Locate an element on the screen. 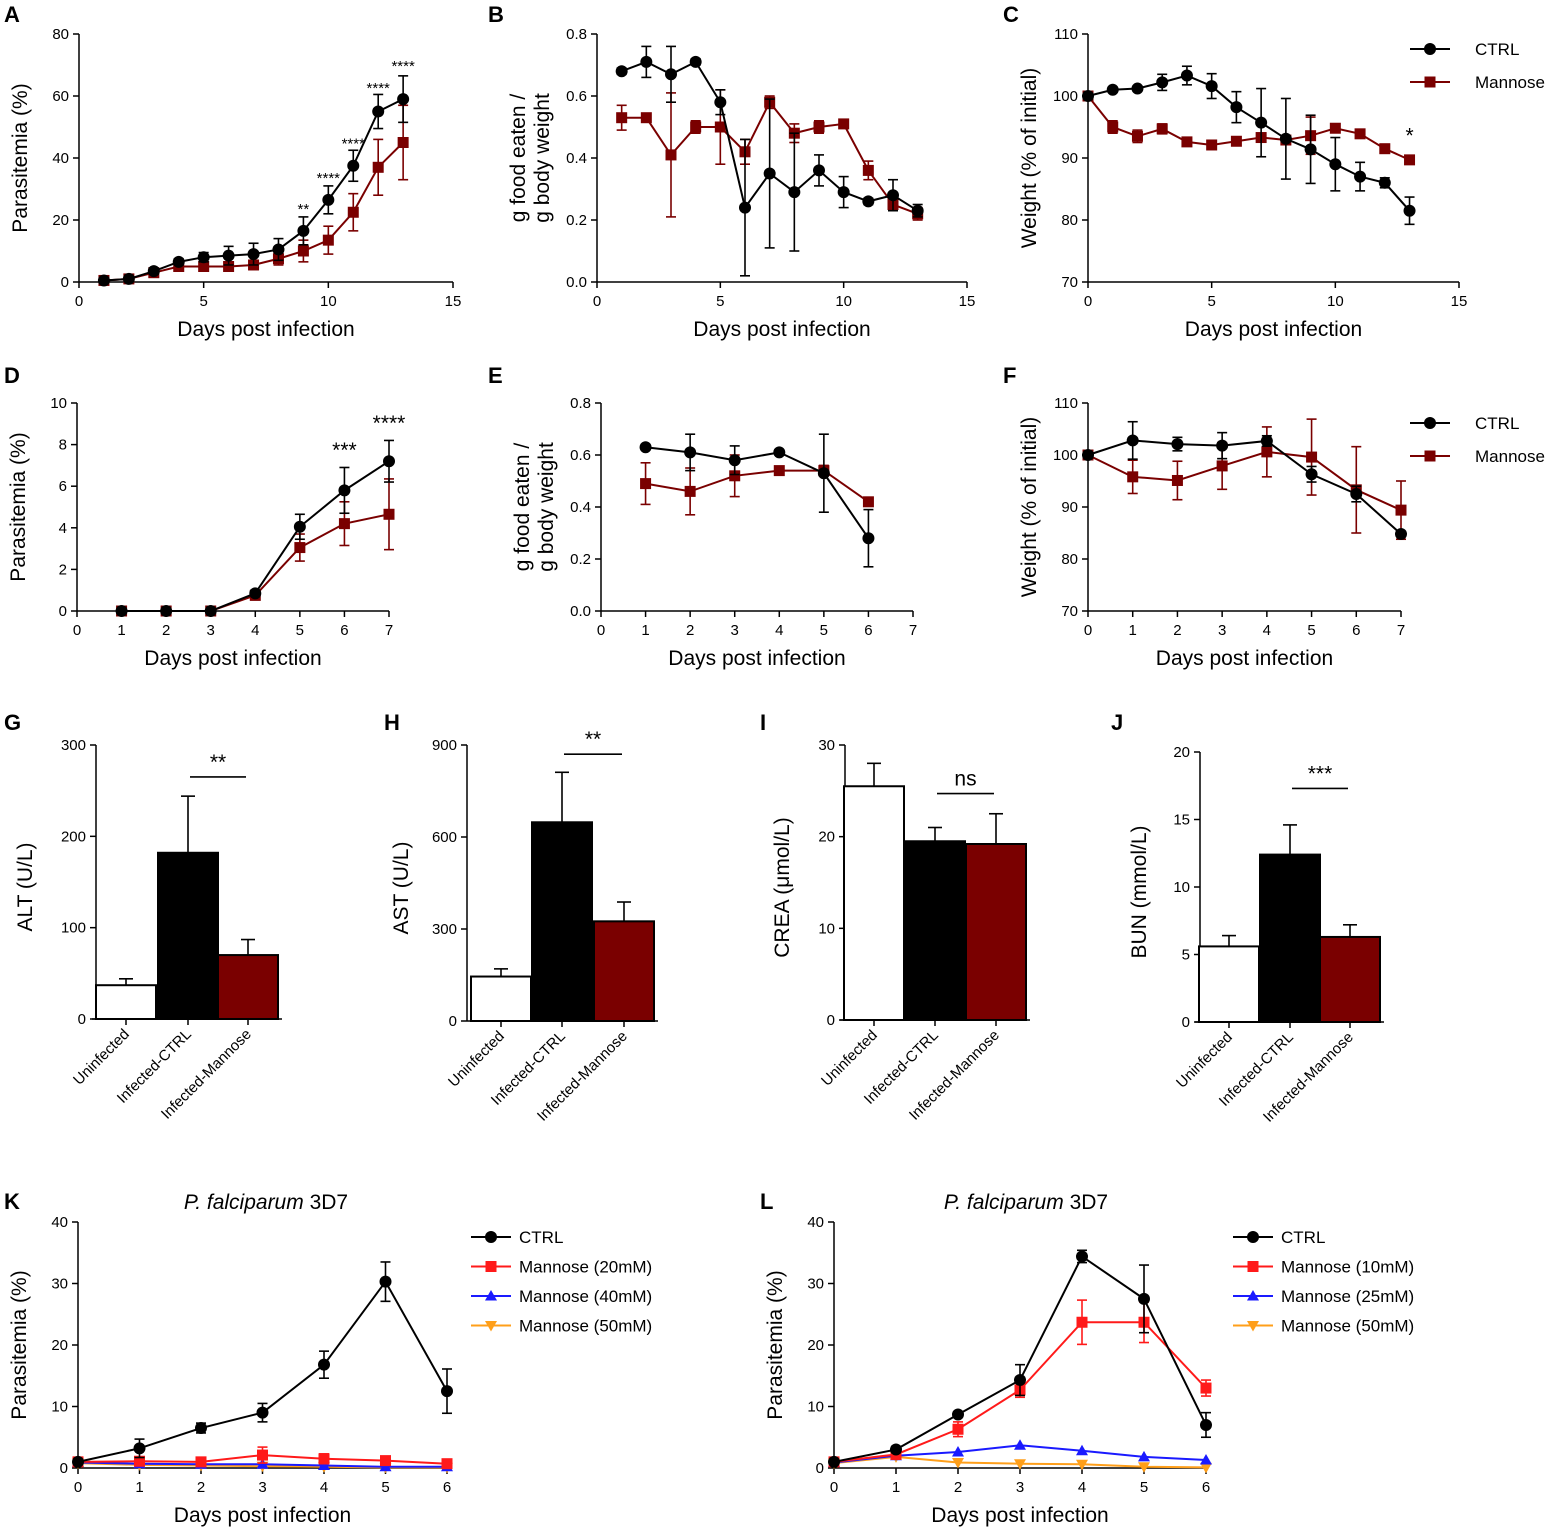  y-tick-label: 15 is located at coordinates (1181, 820).